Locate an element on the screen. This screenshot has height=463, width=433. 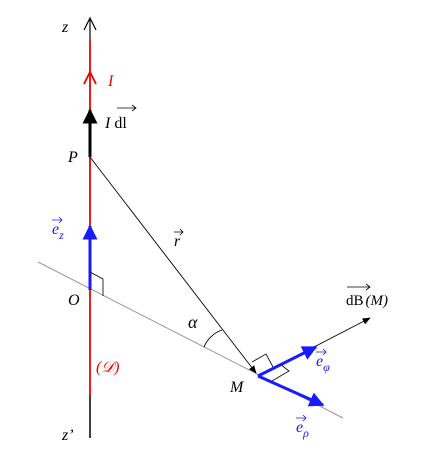
vec-ez is located at coordinates (57, 220).